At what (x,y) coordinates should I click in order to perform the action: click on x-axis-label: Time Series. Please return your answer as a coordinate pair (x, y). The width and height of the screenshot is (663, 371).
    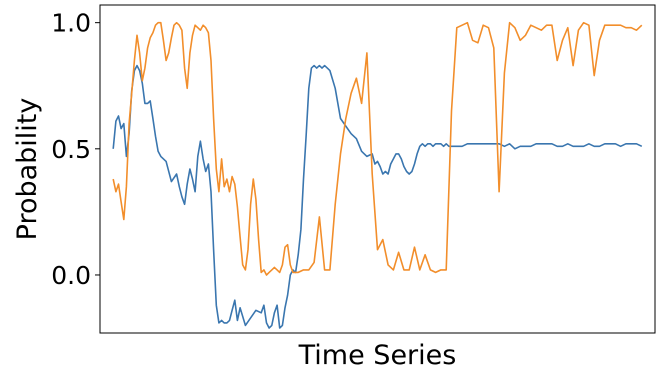
    Looking at the image, I should click on (377, 355).